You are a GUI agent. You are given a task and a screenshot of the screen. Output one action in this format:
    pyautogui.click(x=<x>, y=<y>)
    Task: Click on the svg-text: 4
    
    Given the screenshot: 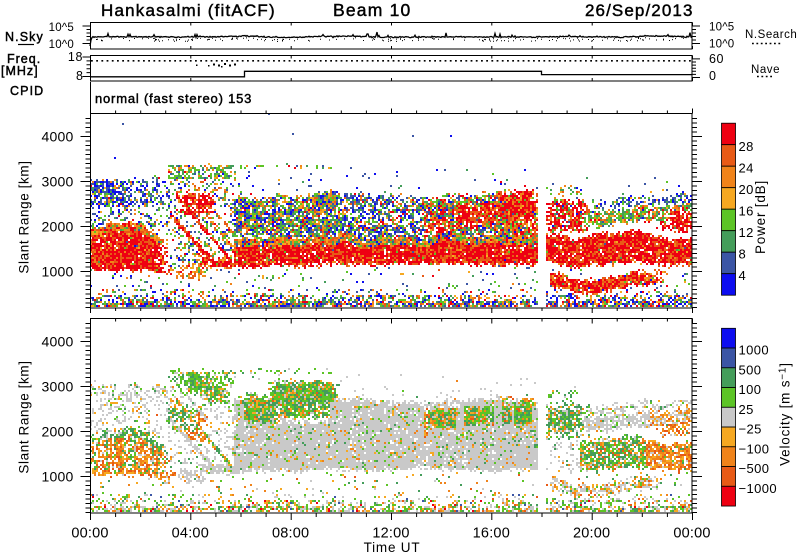 What is the action you would take?
    pyautogui.click(x=743, y=275)
    